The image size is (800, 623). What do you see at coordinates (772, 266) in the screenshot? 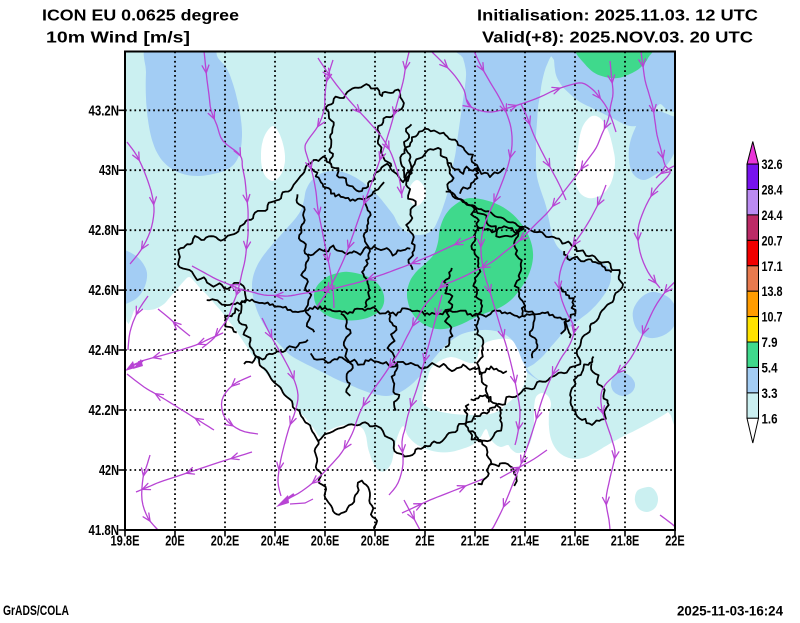
I see `svg-text: 17.1` at bounding box center [772, 266].